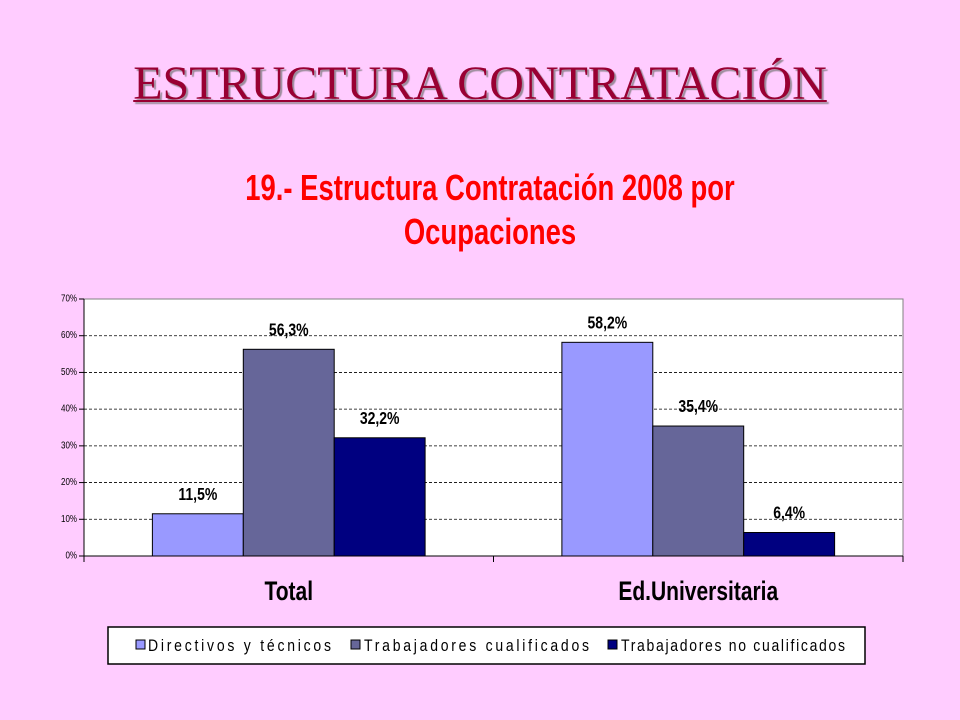 Image resolution: width=960 pixels, height=720 pixels. I want to click on legend-item-no-cualificados: Trabajadores no cualificados, so click(726, 646).